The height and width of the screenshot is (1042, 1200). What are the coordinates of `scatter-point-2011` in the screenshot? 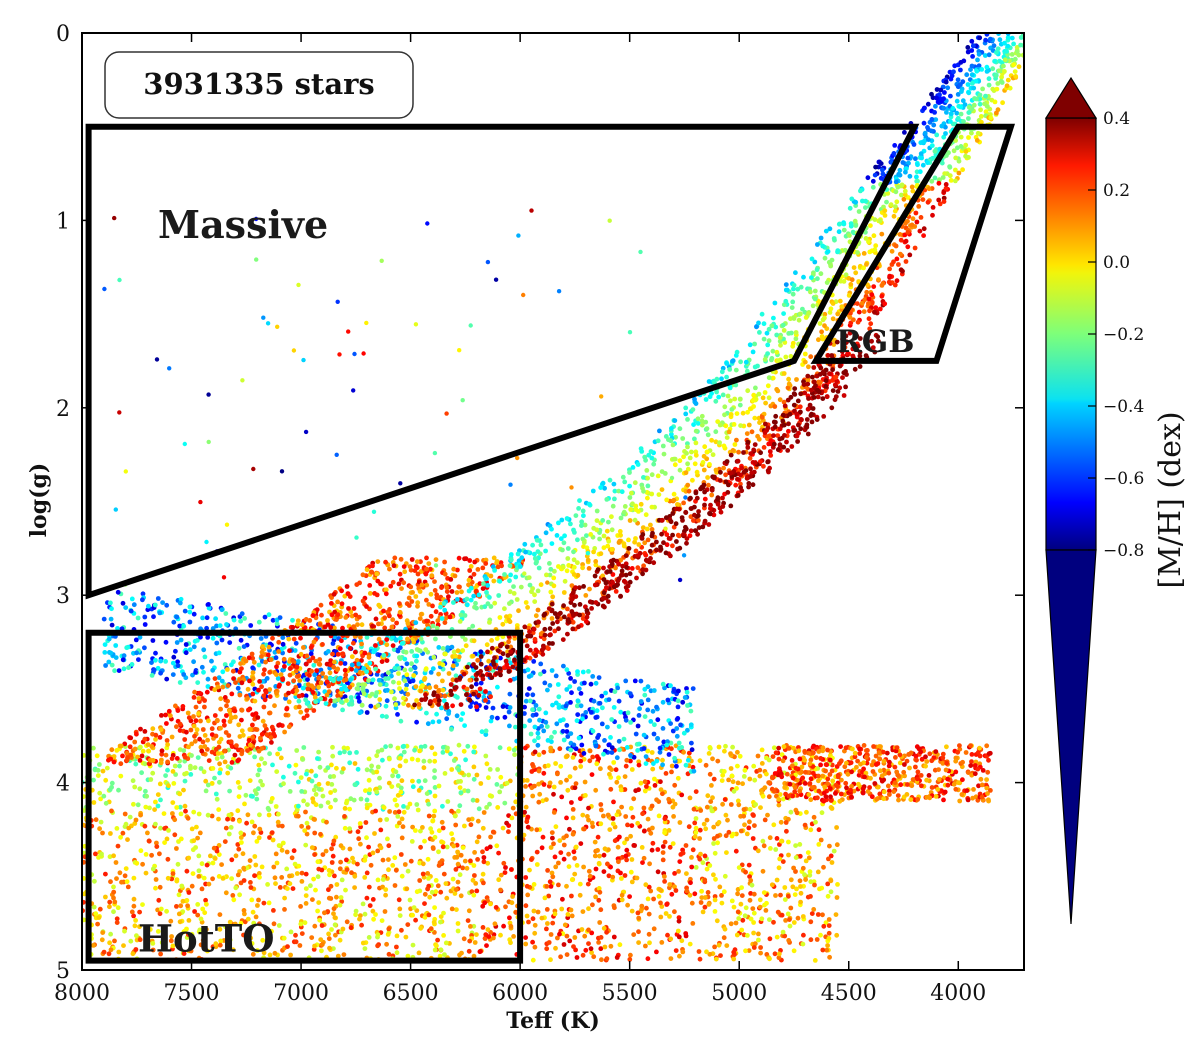 It's located at (814, 885).